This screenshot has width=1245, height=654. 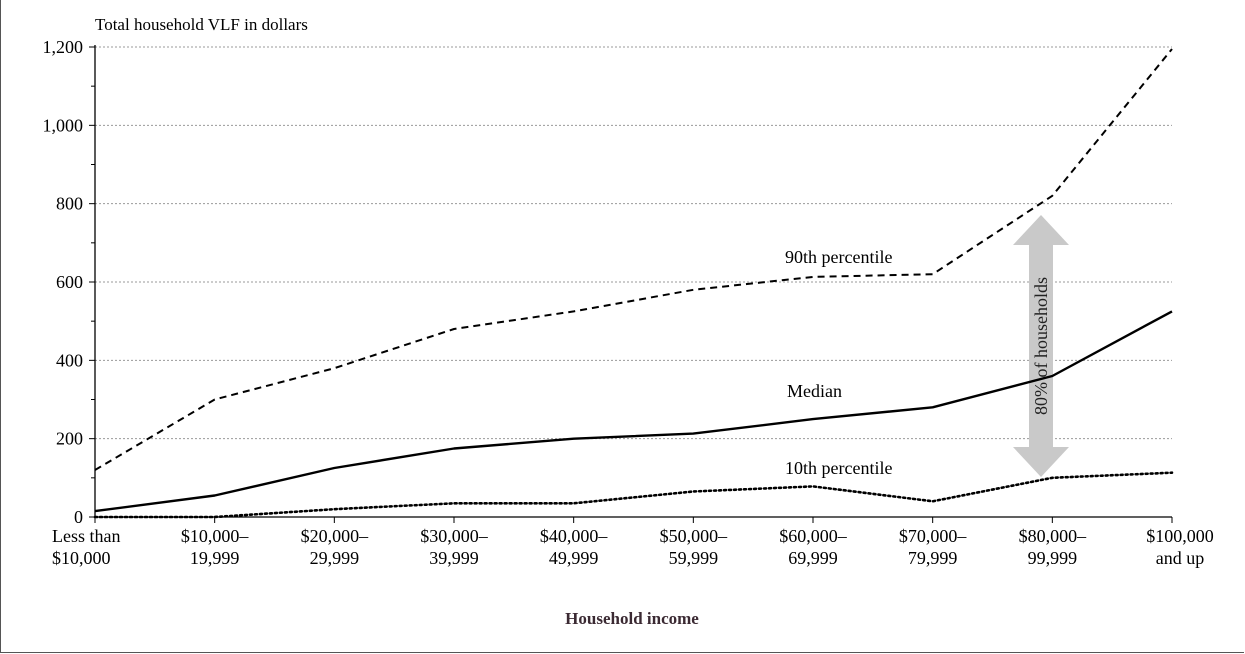 I want to click on percentile-band-annotation: 80% of households, so click(x=1041, y=346).